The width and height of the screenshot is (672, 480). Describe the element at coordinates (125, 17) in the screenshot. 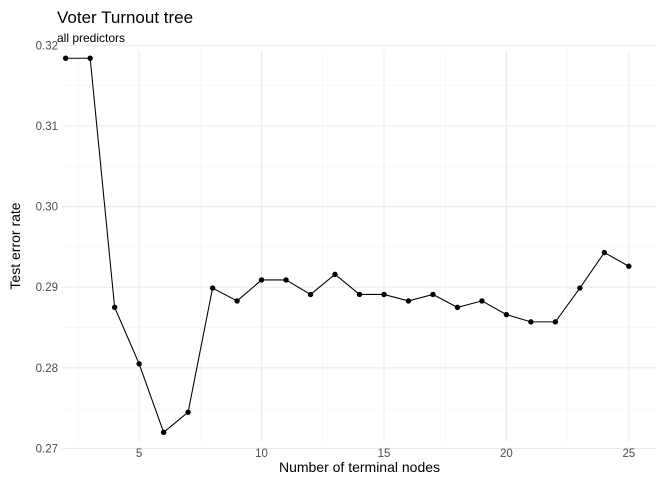

I see `chart-title: Voter Turnout tree` at that location.